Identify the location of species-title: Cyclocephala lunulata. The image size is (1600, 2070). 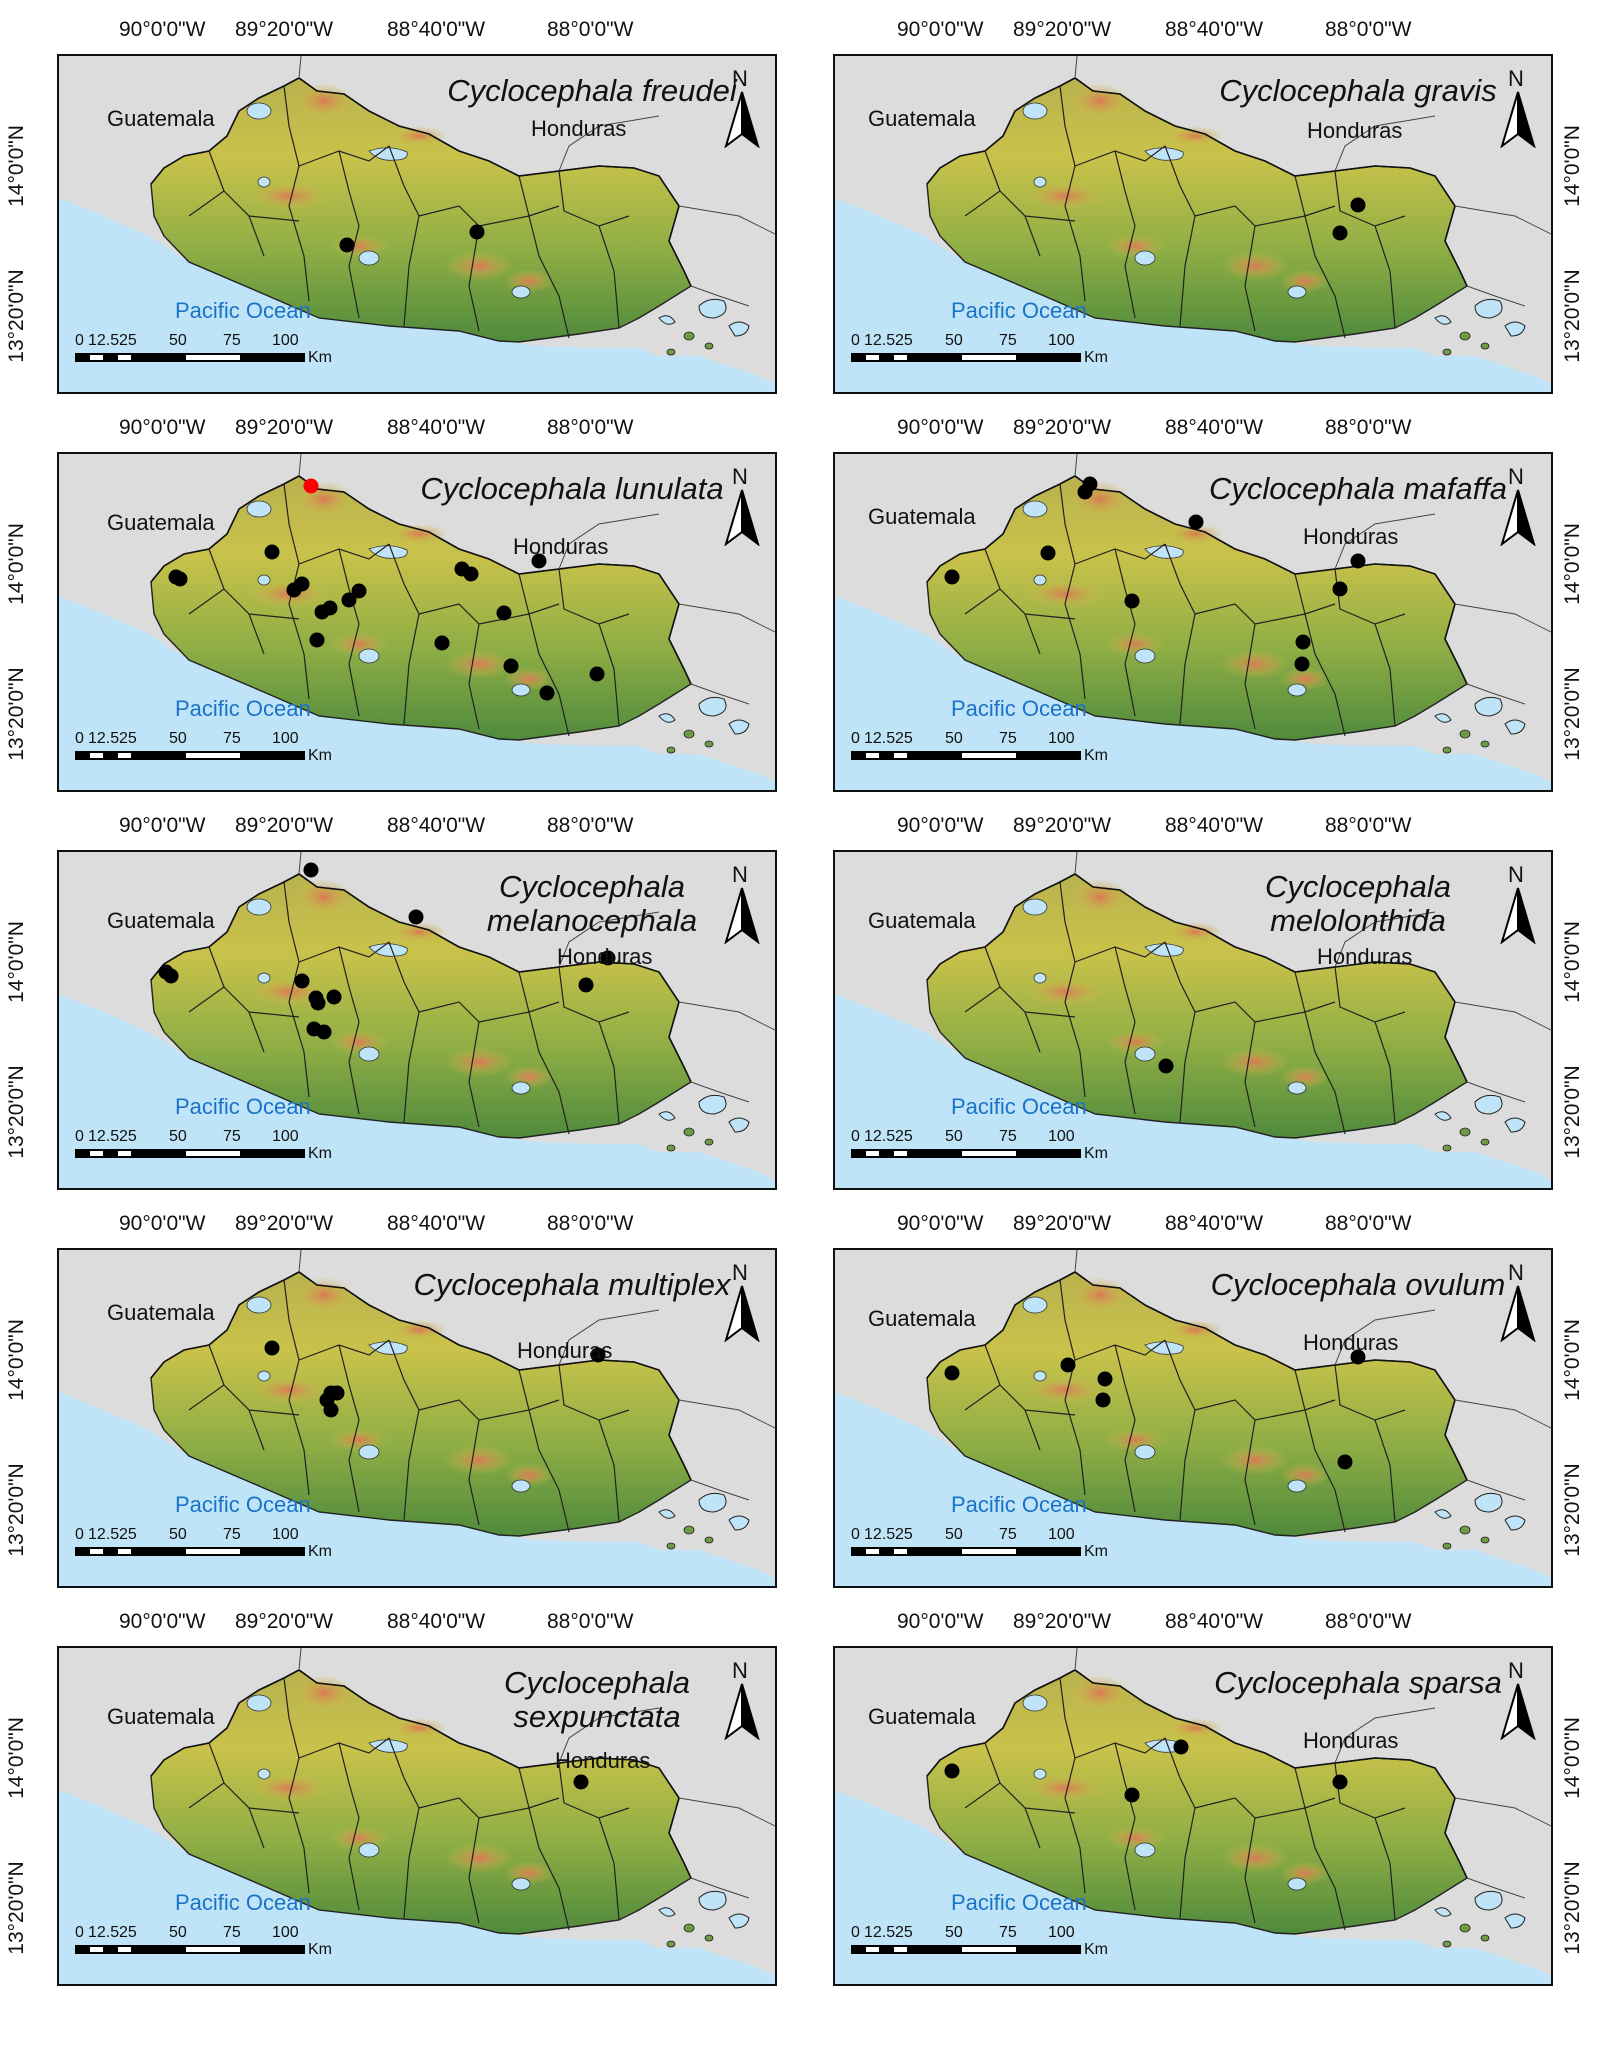
(572, 489).